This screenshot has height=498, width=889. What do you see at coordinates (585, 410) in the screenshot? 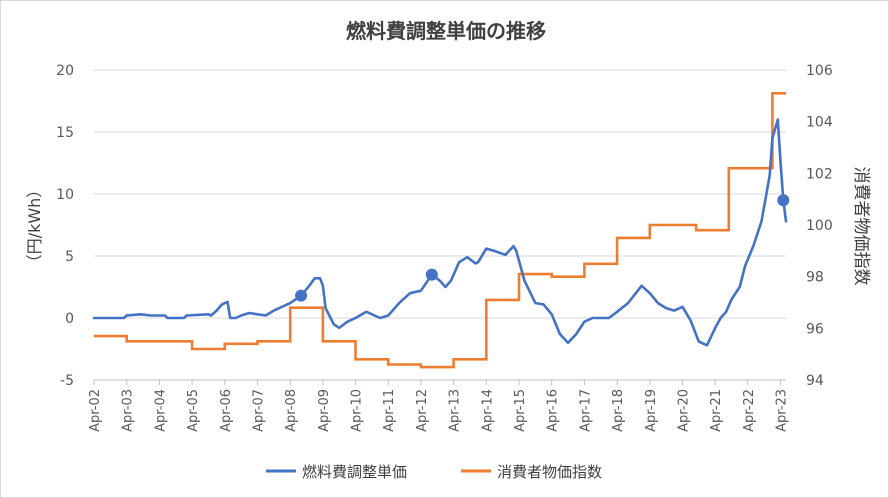
I see `x-tick-label: Apr-17` at bounding box center [585, 410].